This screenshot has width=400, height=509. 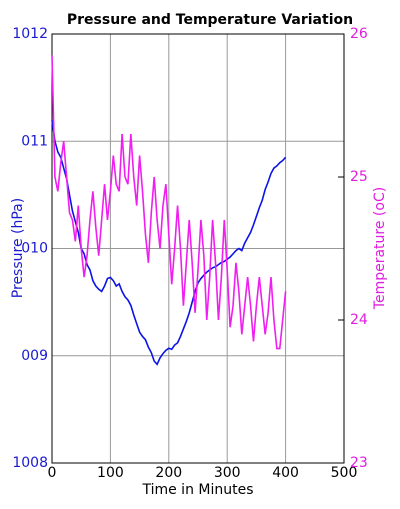 I want to click on y-tick-label: 009, so click(x=34, y=356).